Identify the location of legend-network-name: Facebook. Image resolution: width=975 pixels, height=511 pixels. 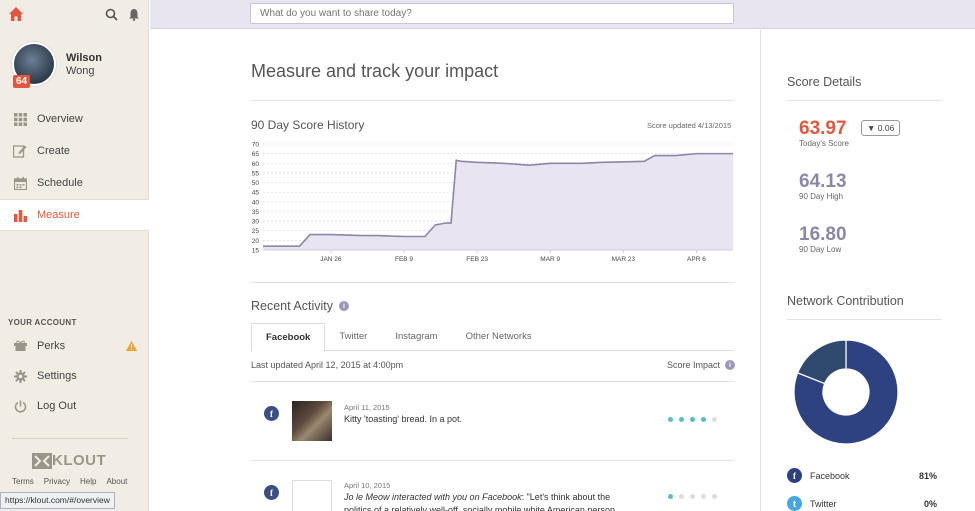
(830, 475).